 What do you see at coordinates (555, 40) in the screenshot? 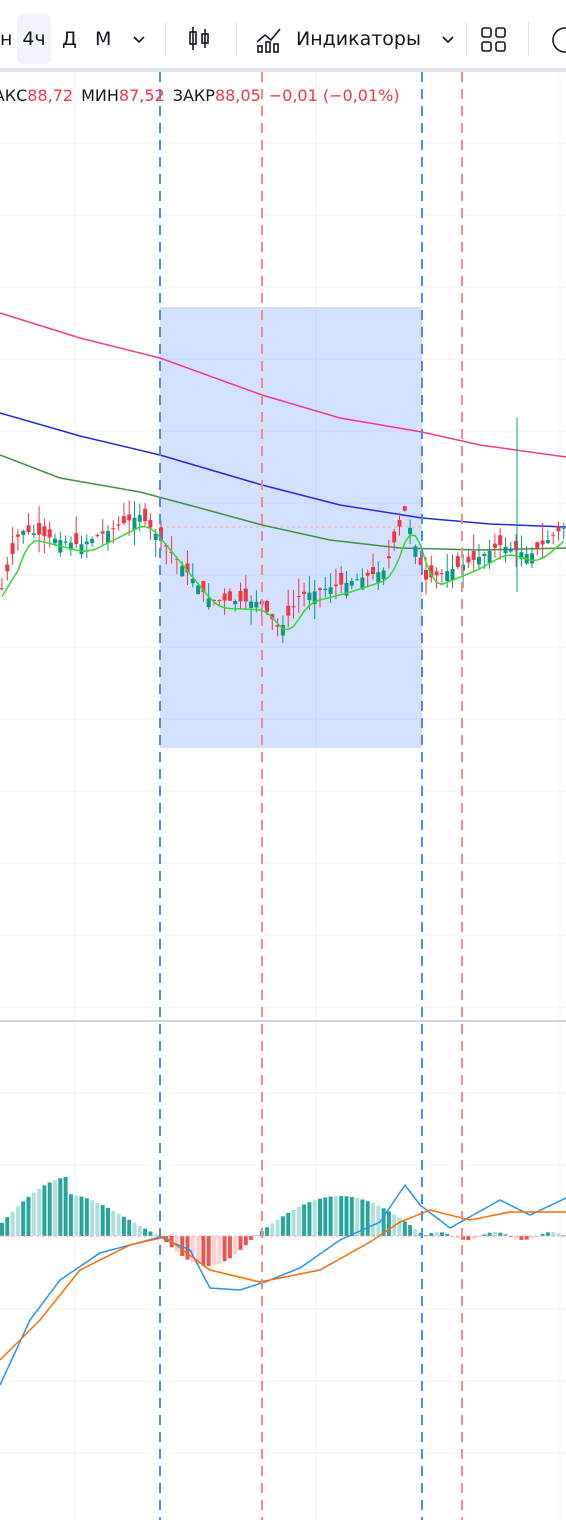
I see `clock-icon` at bounding box center [555, 40].